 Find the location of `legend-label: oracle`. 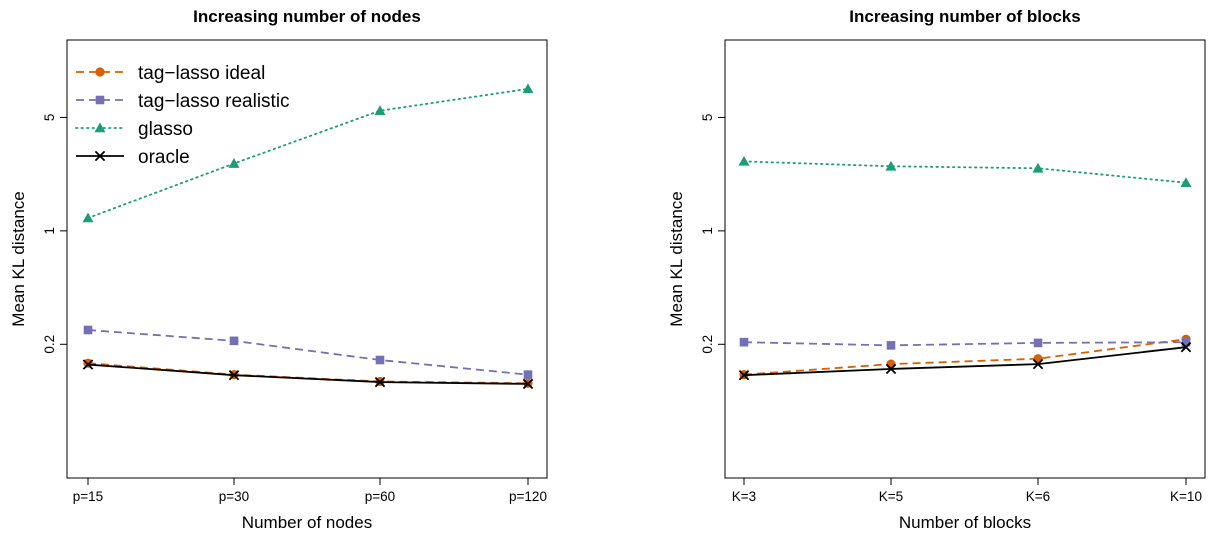

legend-label: oracle is located at coordinates (164, 157).